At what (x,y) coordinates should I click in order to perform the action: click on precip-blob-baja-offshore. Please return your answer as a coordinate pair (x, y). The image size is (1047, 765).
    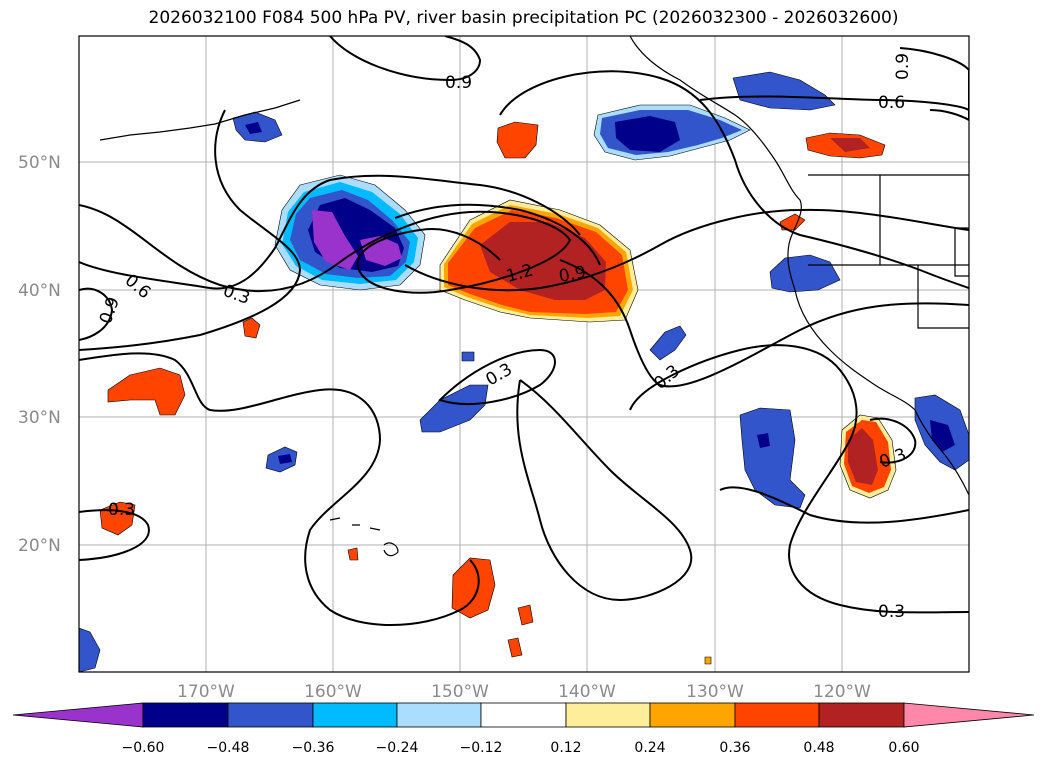
    Looking at the image, I should click on (772, 458).